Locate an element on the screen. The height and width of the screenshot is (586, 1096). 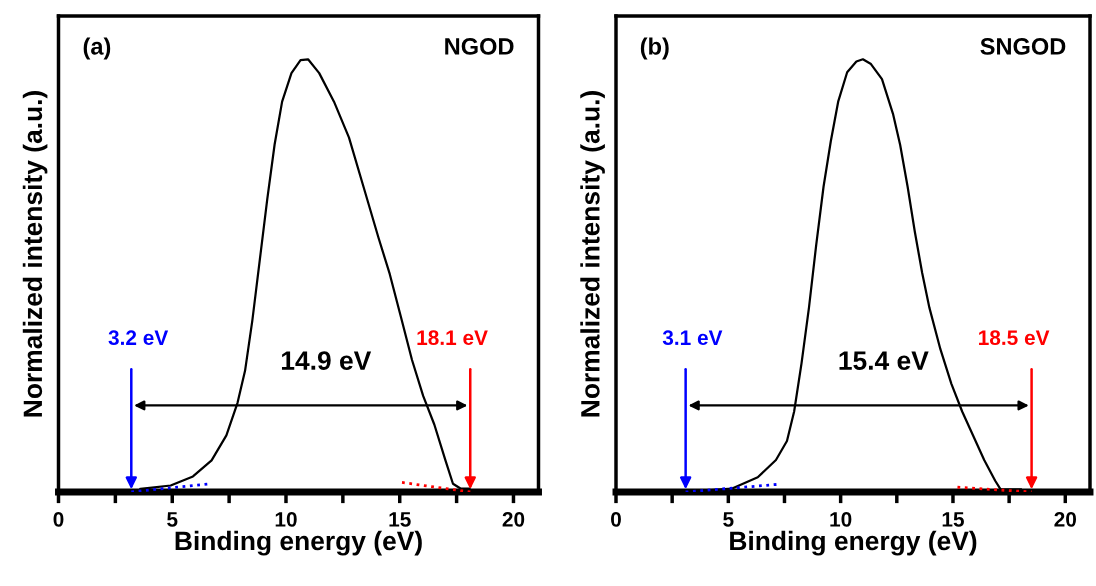
text: SNGOD is located at coordinates (1023, 46).